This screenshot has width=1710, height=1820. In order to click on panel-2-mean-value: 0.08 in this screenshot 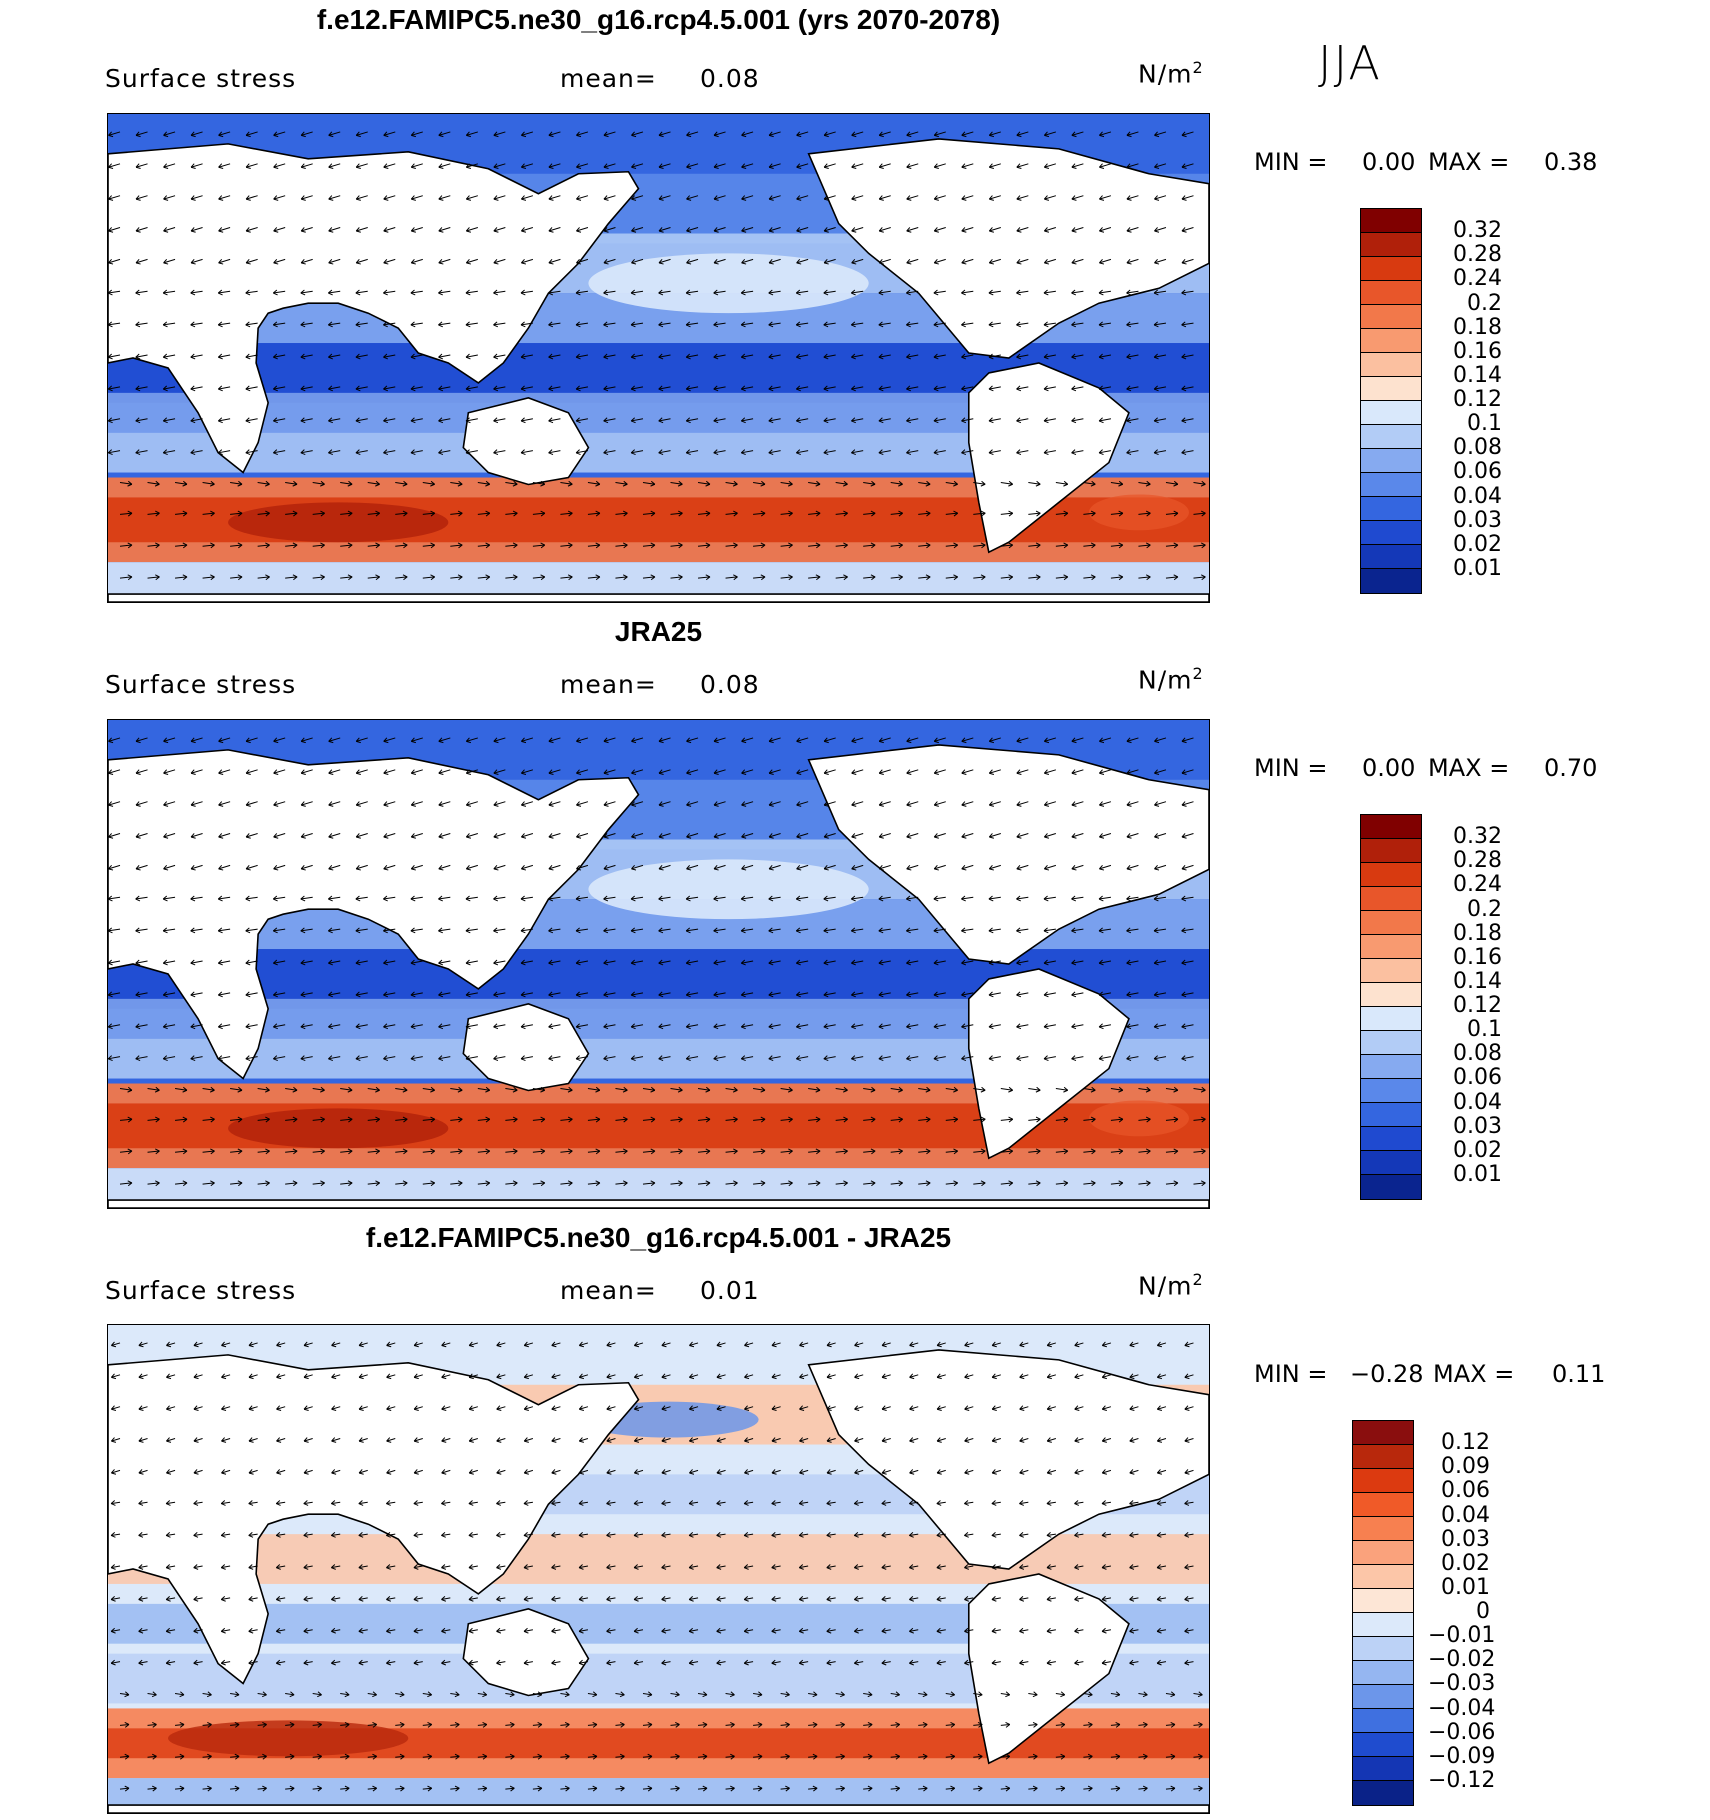, I will do `click(730, 684)`.